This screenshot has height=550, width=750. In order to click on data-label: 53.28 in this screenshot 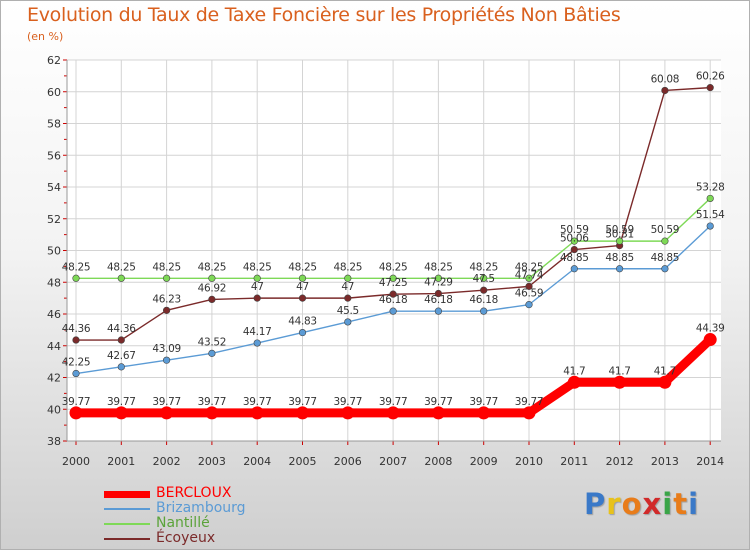, I will do `click(710, 187)`.